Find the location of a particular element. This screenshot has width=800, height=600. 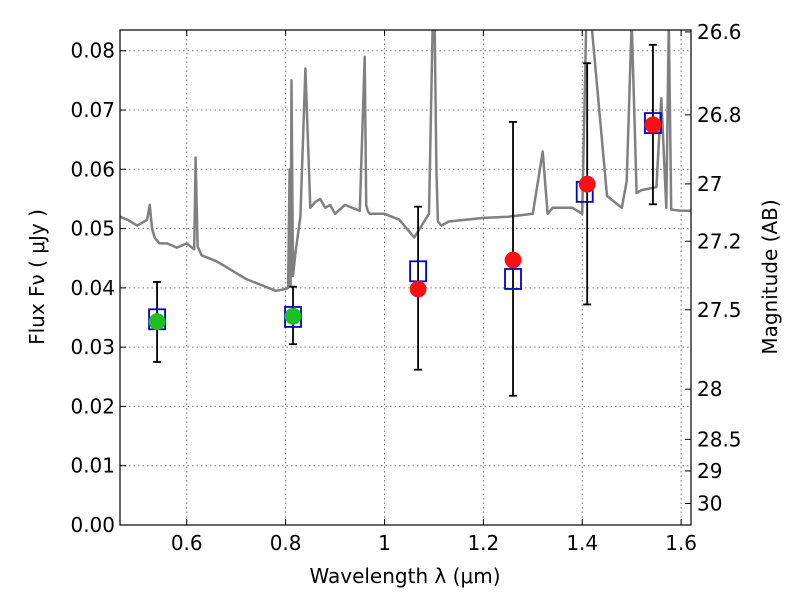

mag-tick-label: 27.5 is located at coordinates (719, 310).